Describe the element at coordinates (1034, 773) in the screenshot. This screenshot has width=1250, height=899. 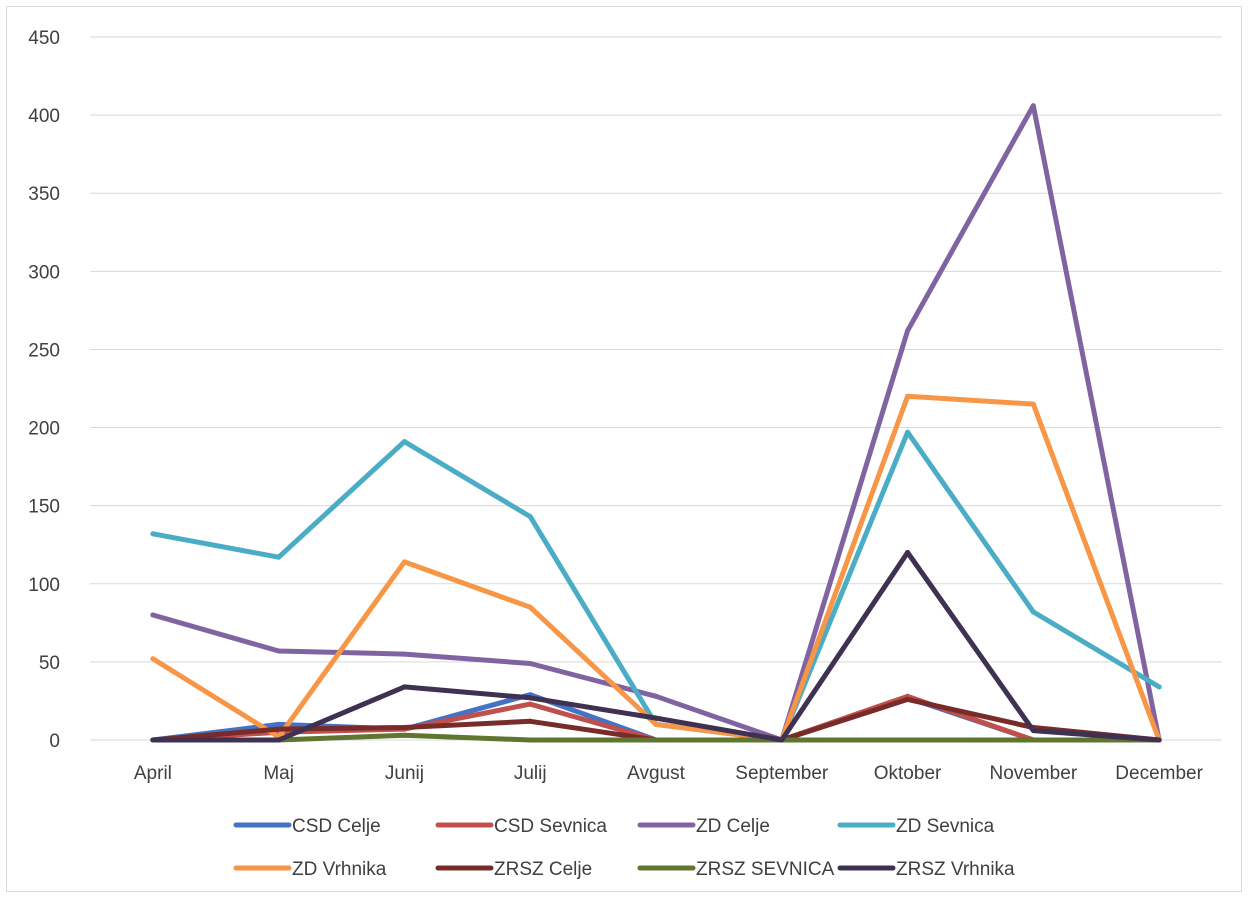
I see `x-tick-label: November` at that location.